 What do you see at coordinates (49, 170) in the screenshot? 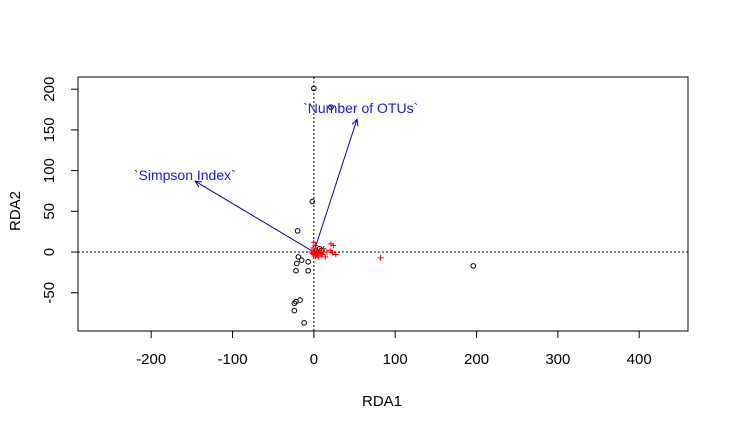
I see `y-tick-label: 100` at bounding box center [49, 170].